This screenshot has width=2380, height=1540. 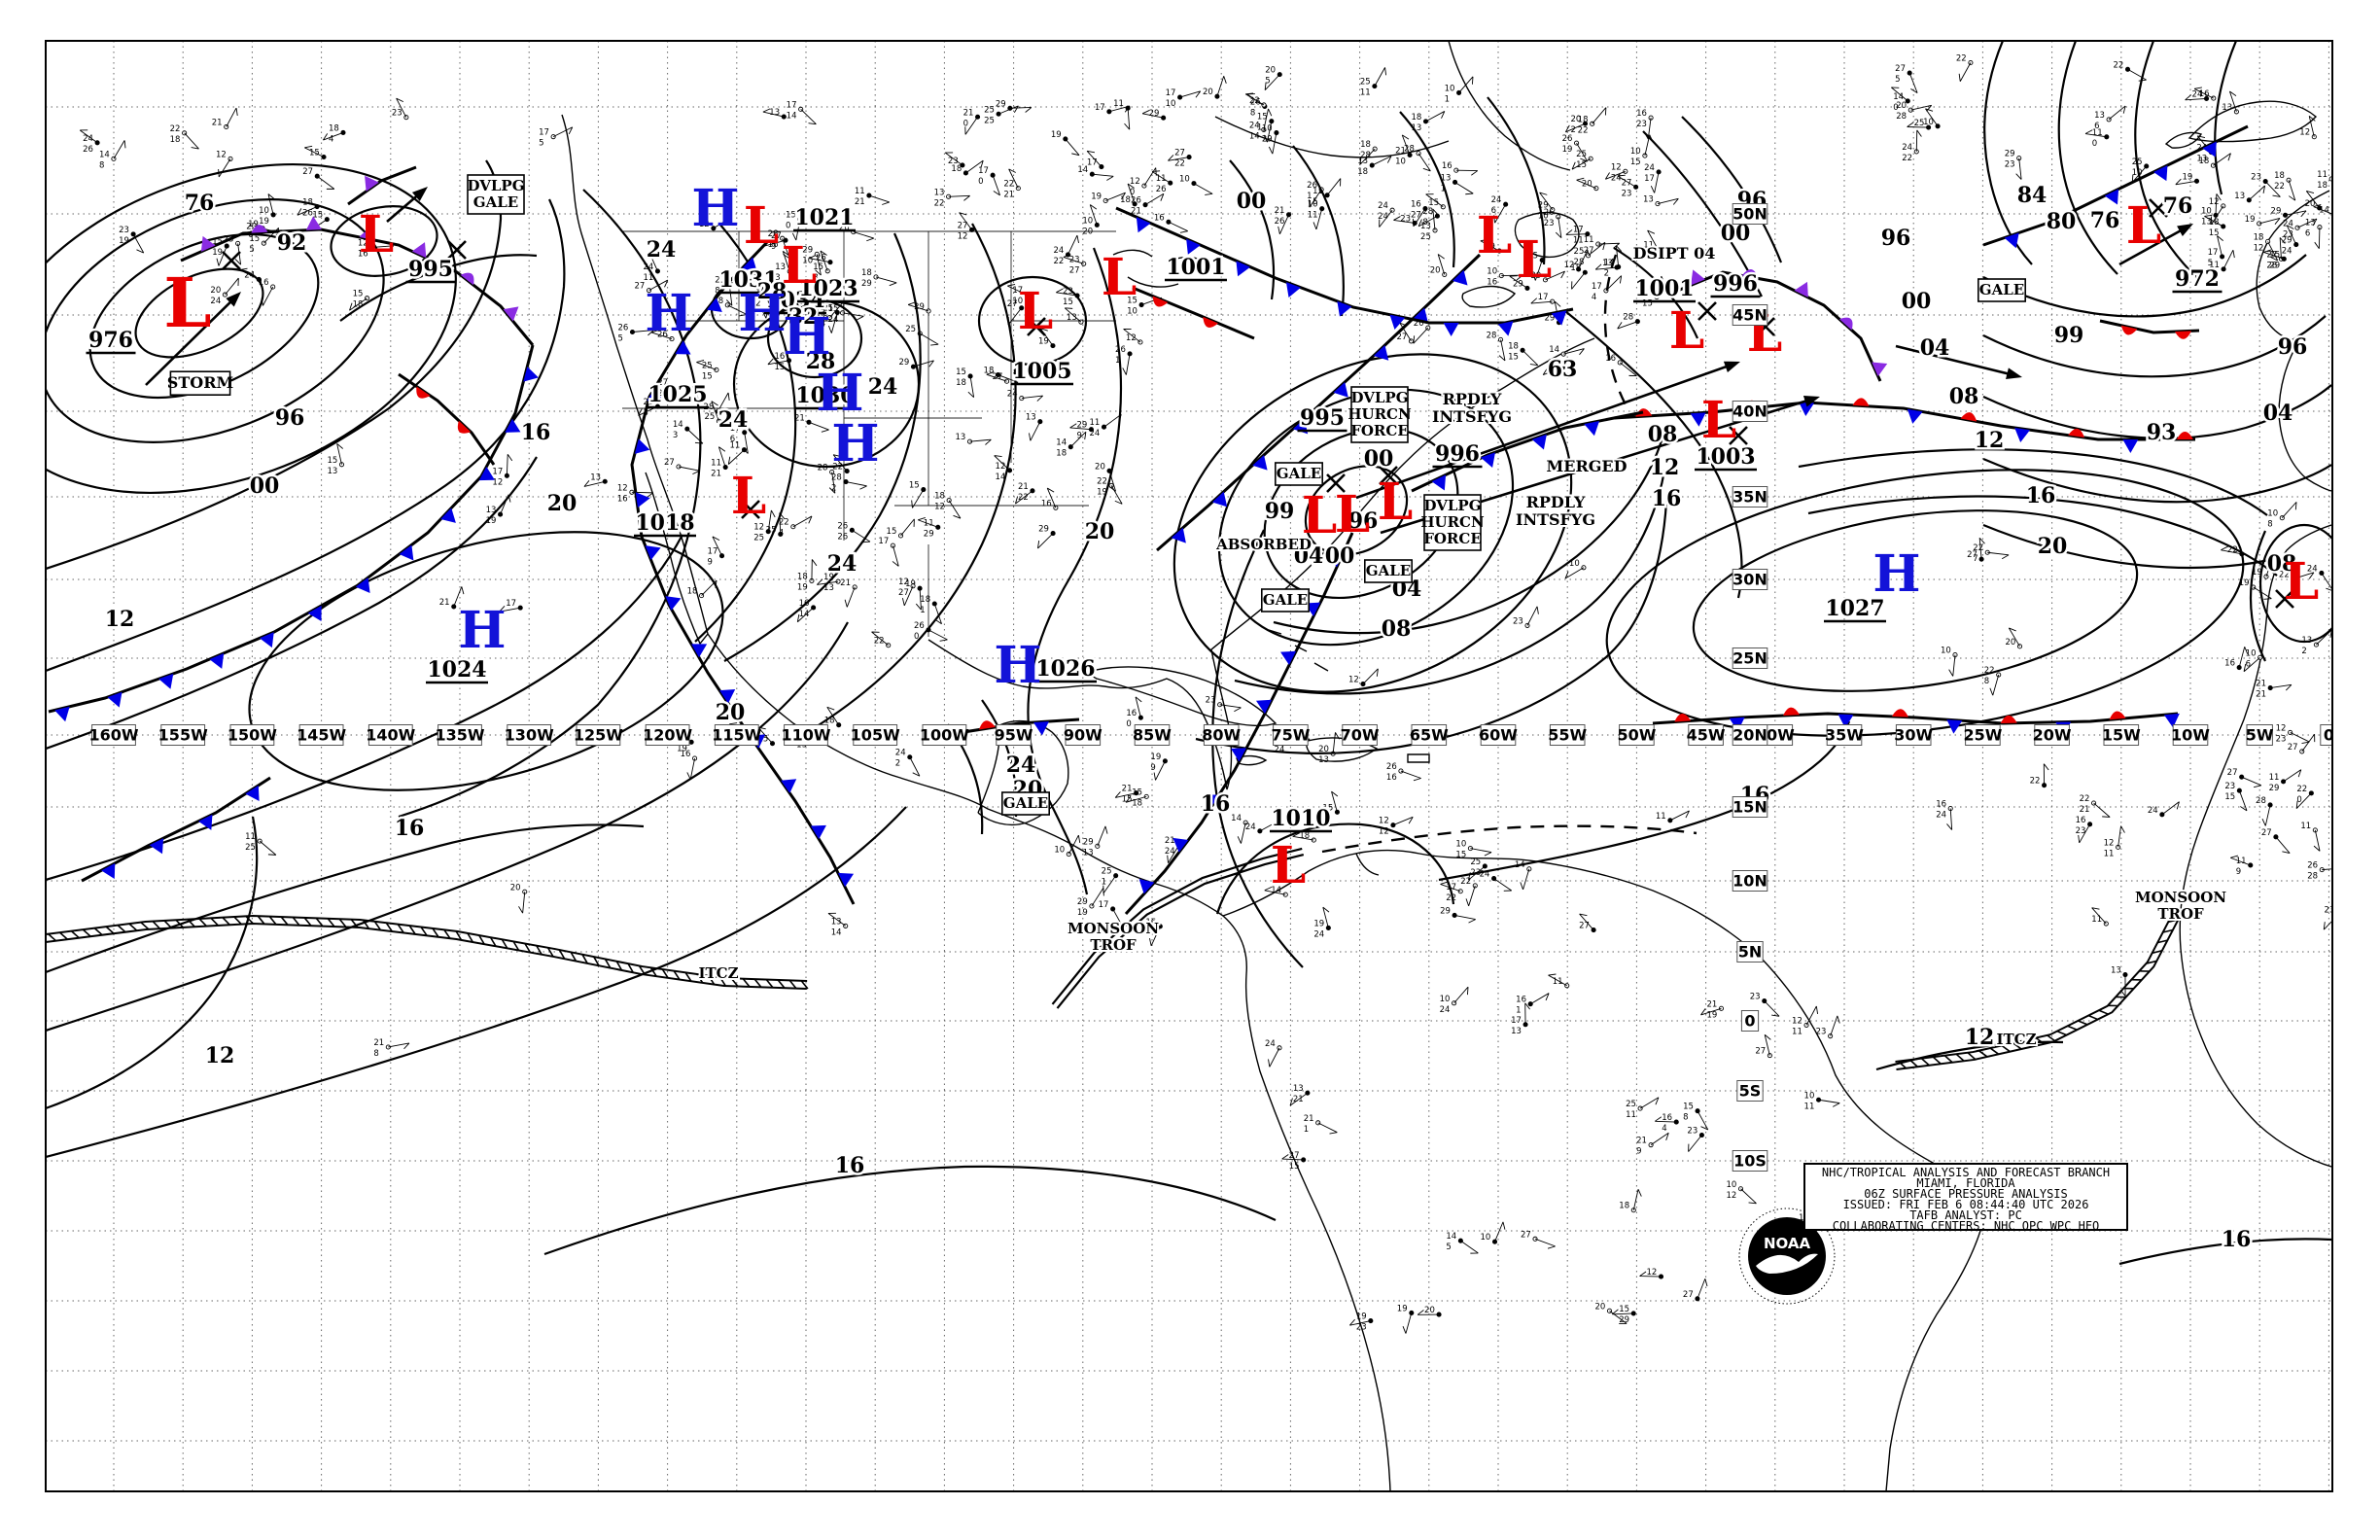 What do you see at coordinates (1854, 608) in the screenshot?
I see `isobar-label: 1027` at bounding box center [1854, 608].